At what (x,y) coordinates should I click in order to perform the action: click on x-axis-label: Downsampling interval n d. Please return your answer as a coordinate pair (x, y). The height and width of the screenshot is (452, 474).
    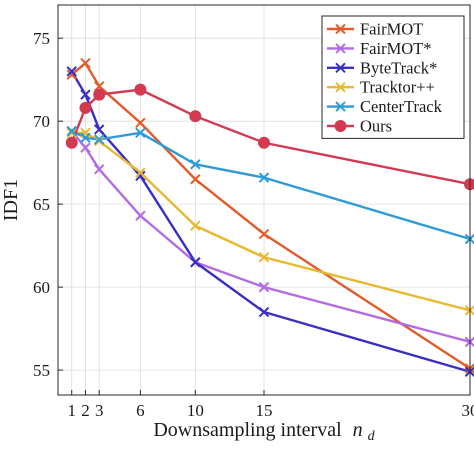
    Looking at the image, I should click on (264, 431).